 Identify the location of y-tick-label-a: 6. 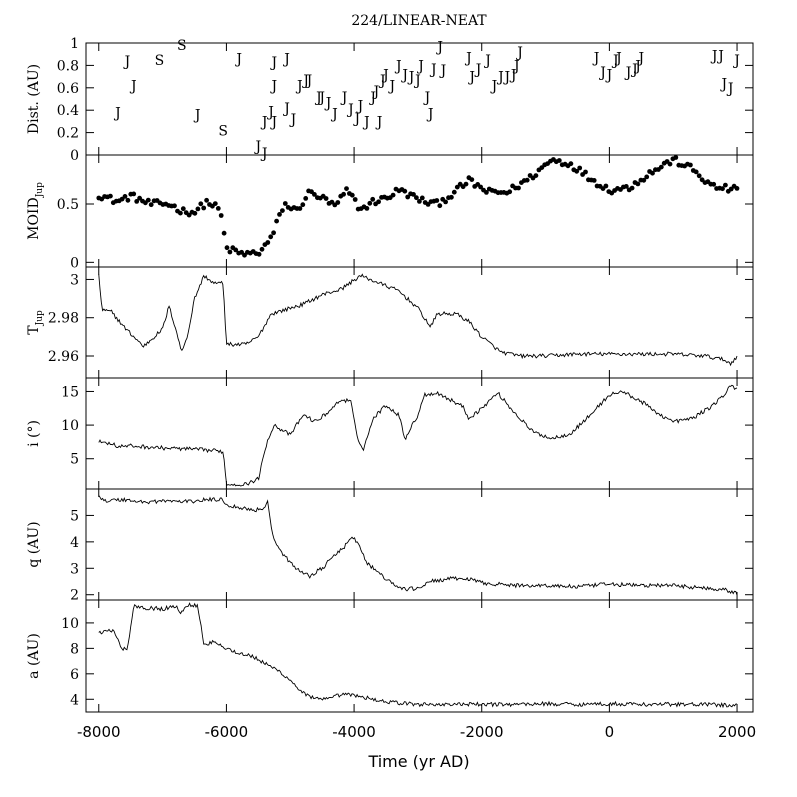
(74, 675).